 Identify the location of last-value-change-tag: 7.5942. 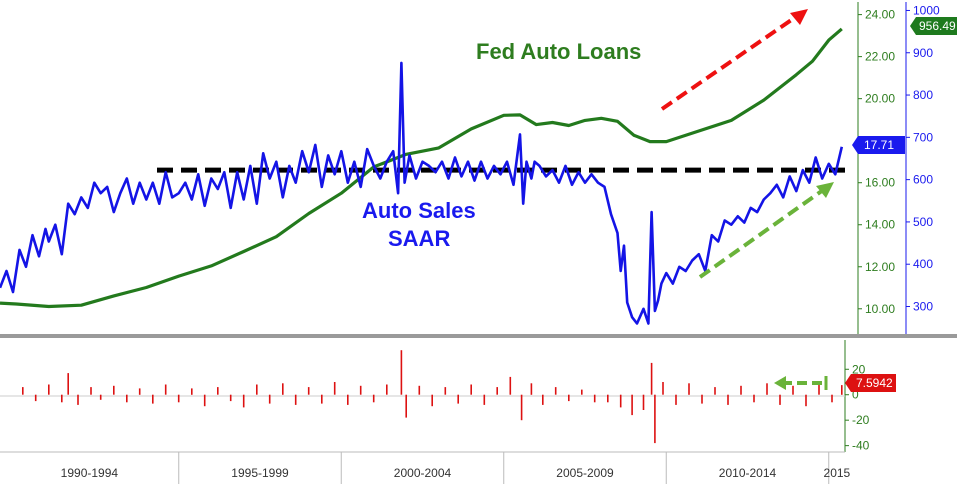
(870, 383).